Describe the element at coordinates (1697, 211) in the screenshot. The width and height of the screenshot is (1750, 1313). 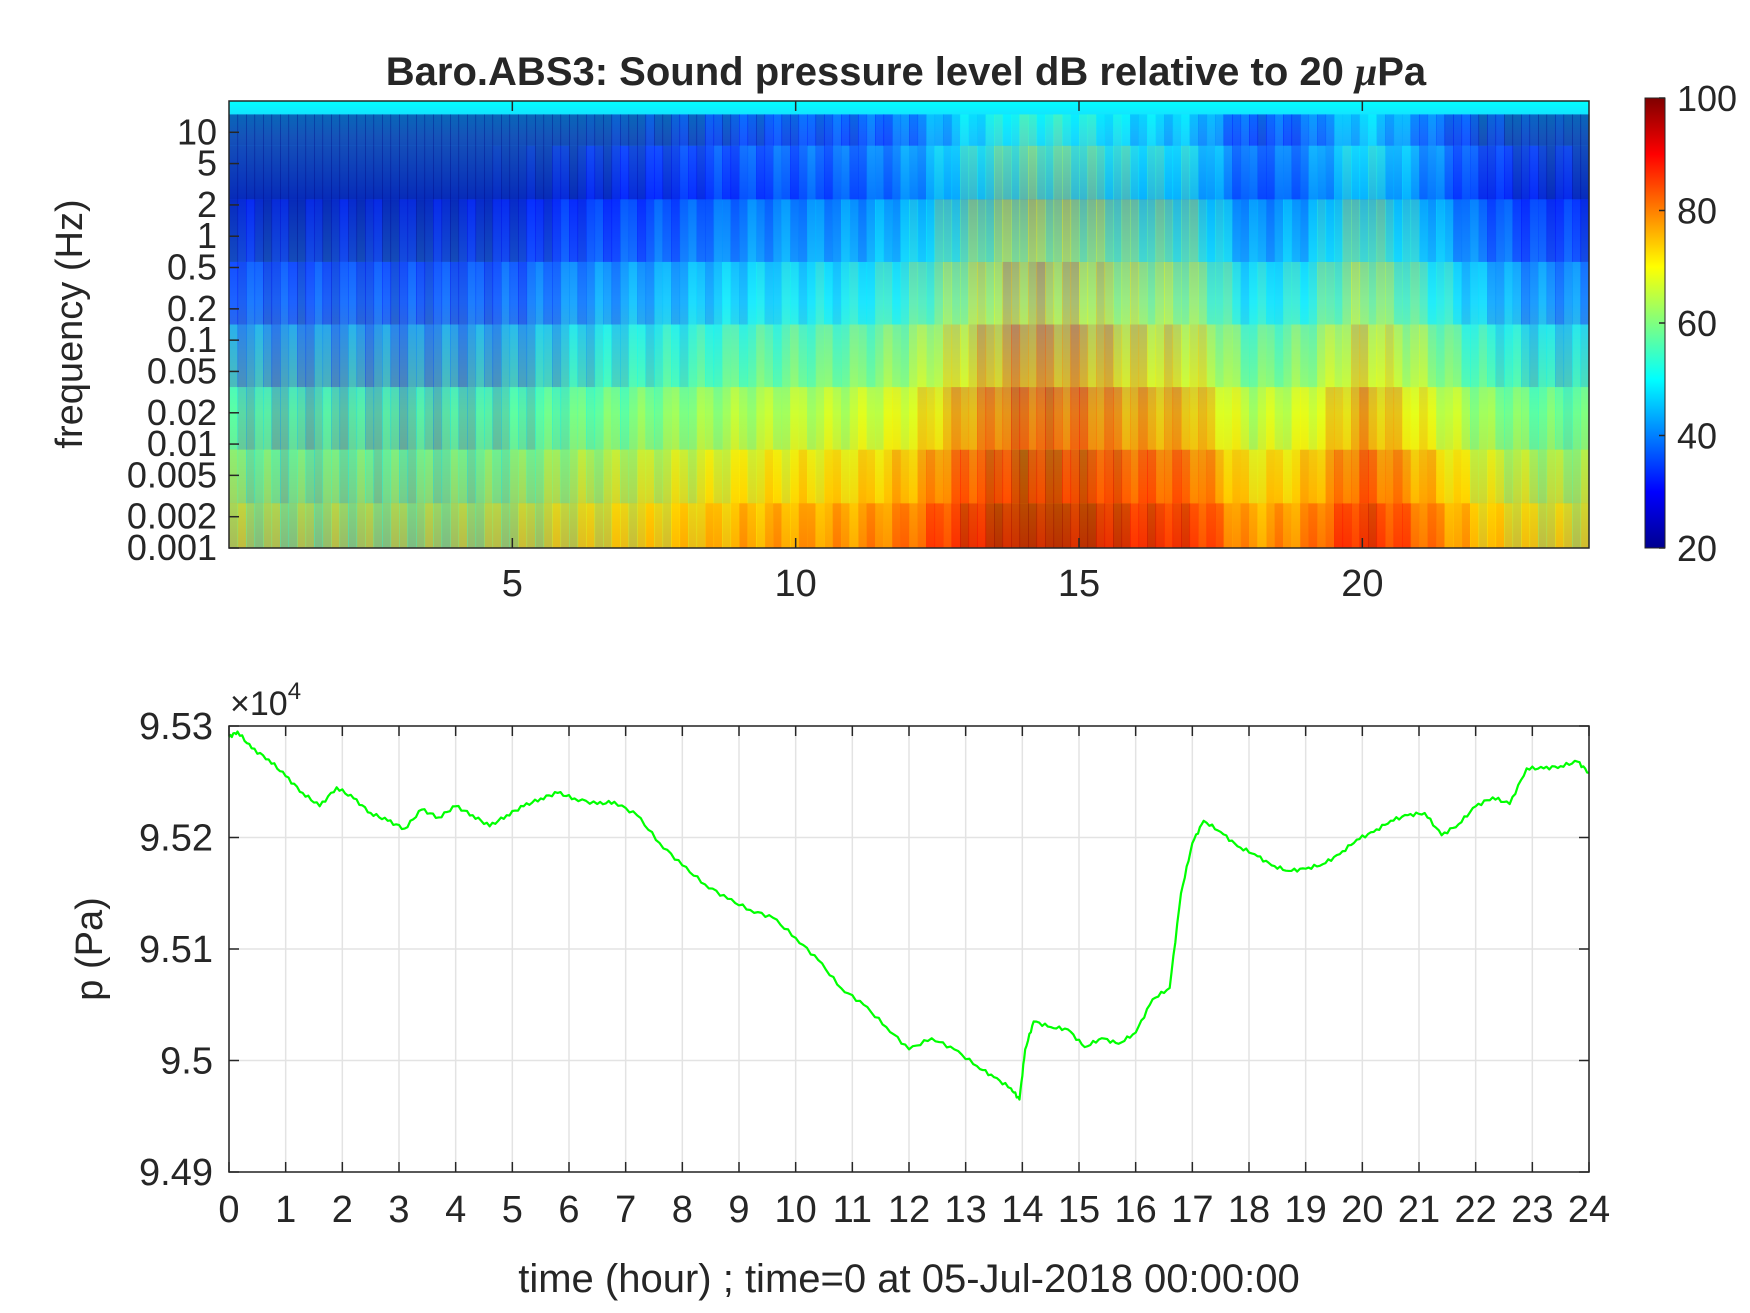
I see `colorbar-tick-label: 80` at that location.